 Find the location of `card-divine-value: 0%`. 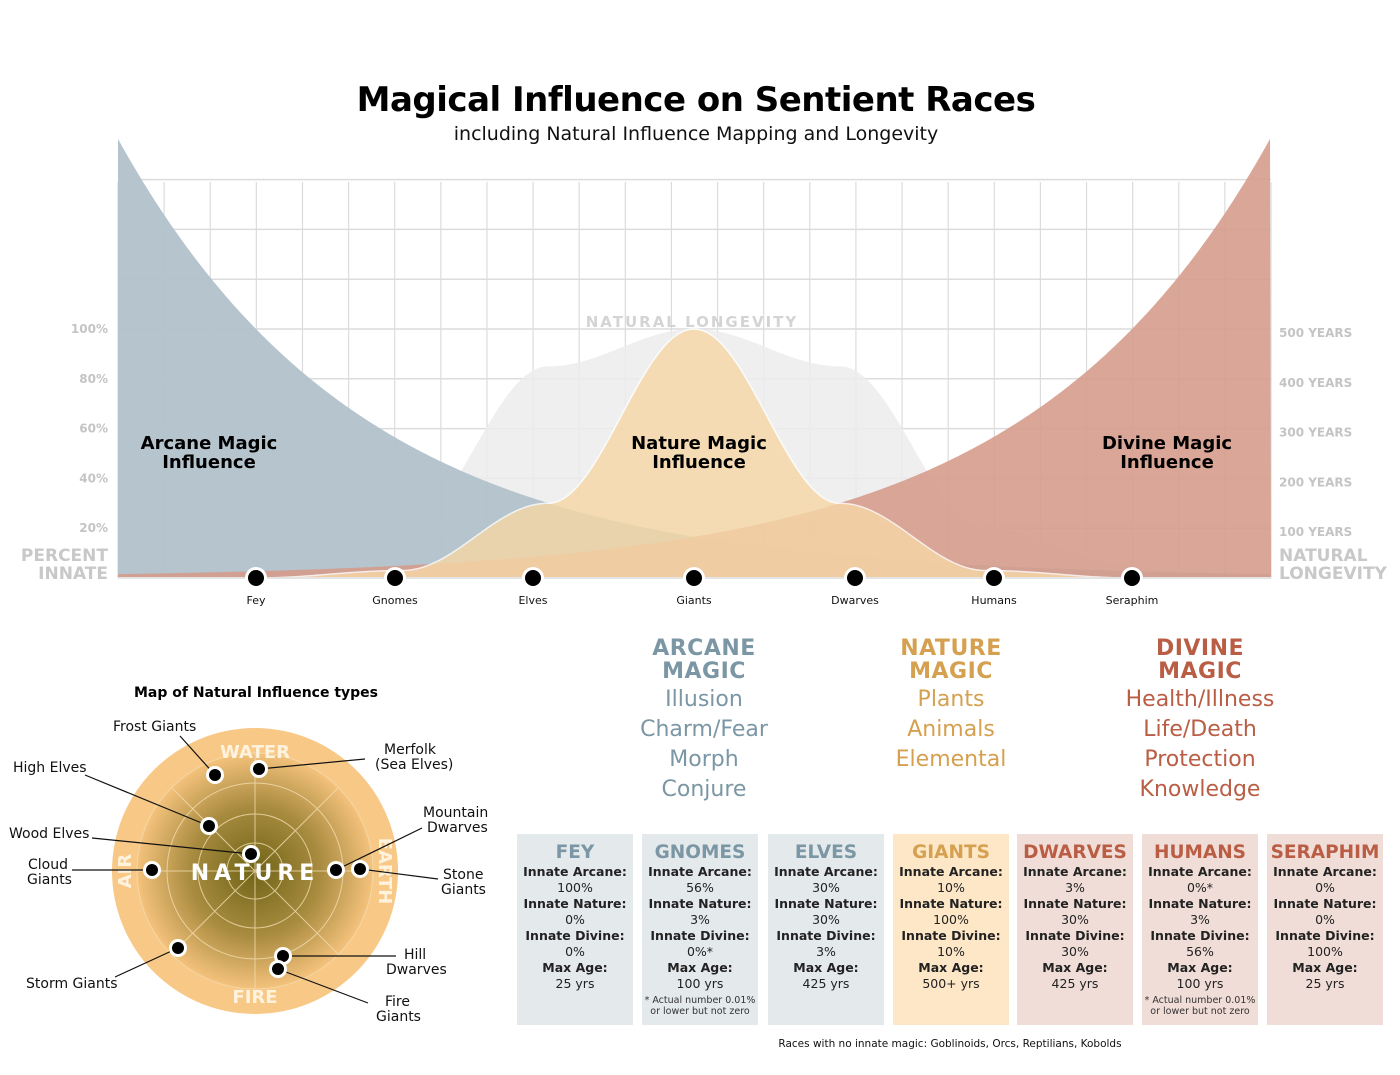

card-divine-value: 0% is located at coordinates (575, 951).